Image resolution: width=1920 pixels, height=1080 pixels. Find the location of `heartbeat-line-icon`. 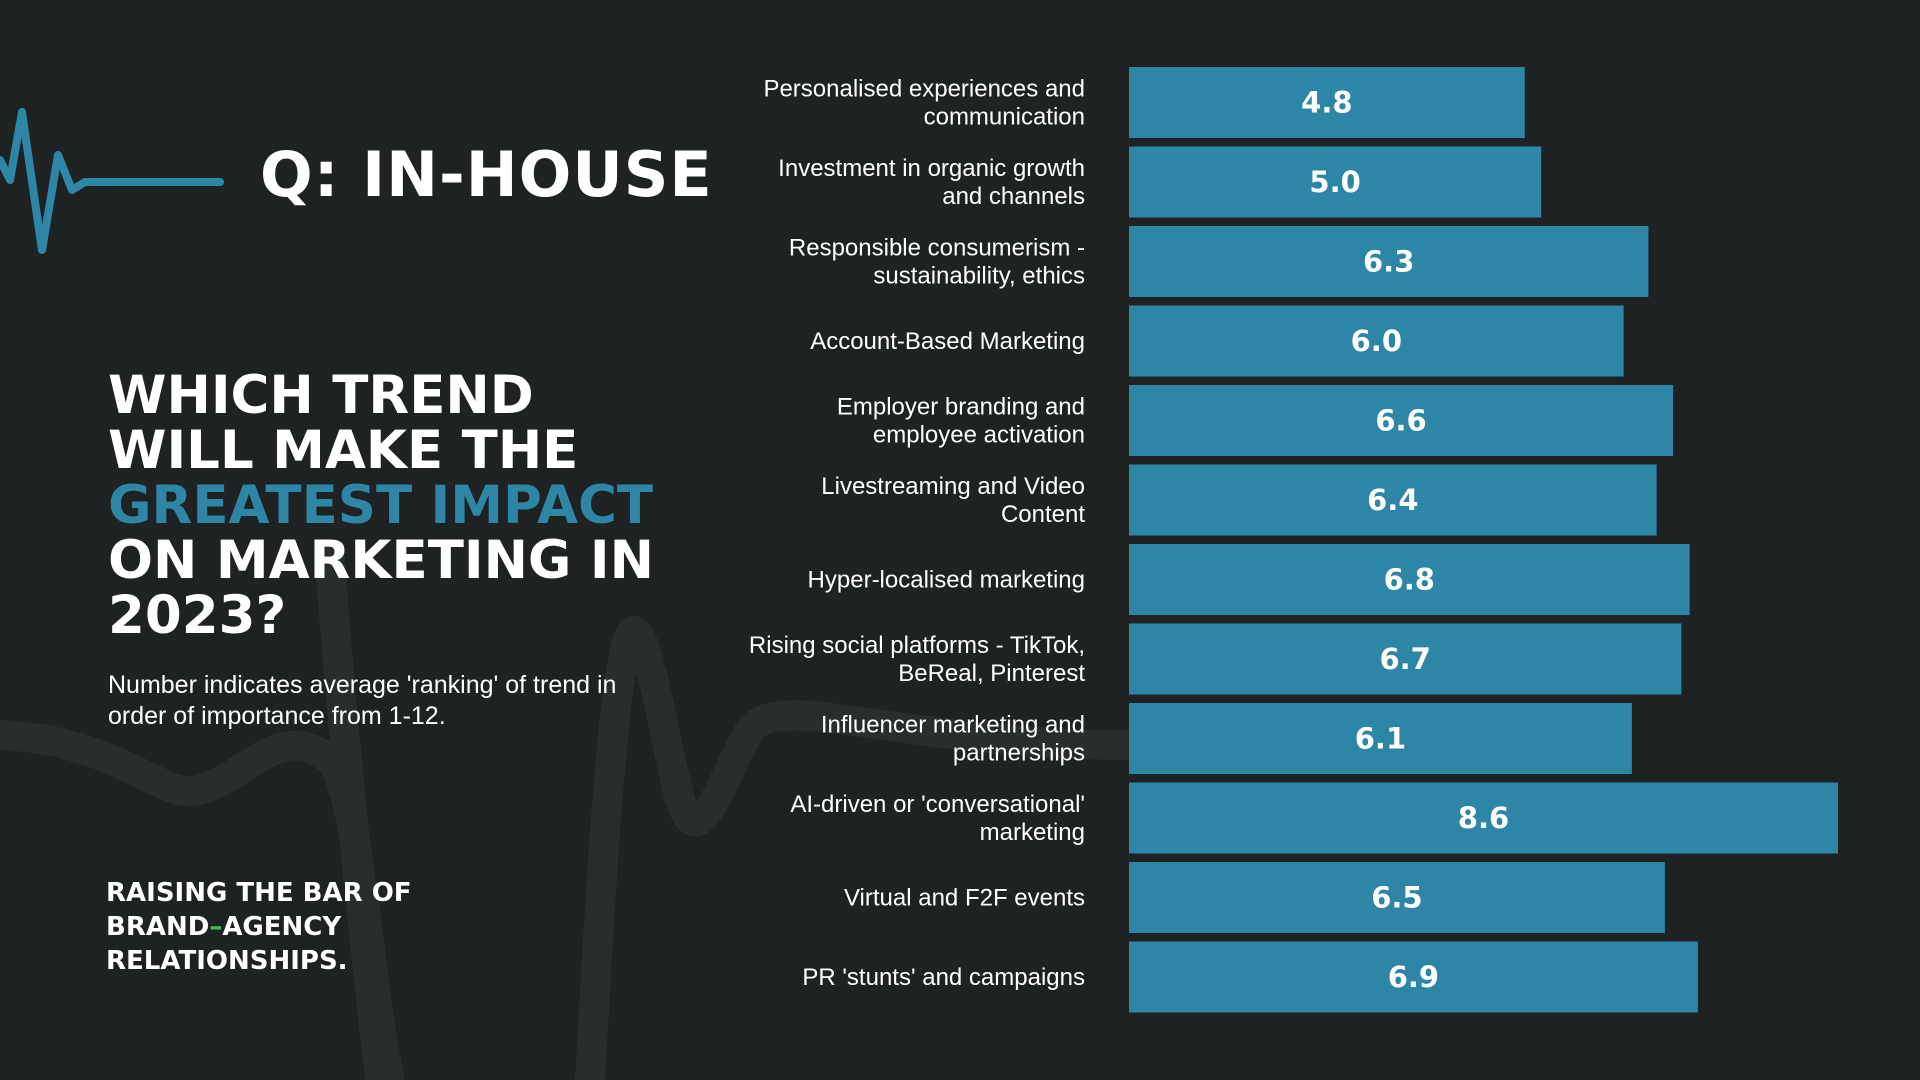

heartbeat-line-icon is located at coordinates (112, 181).